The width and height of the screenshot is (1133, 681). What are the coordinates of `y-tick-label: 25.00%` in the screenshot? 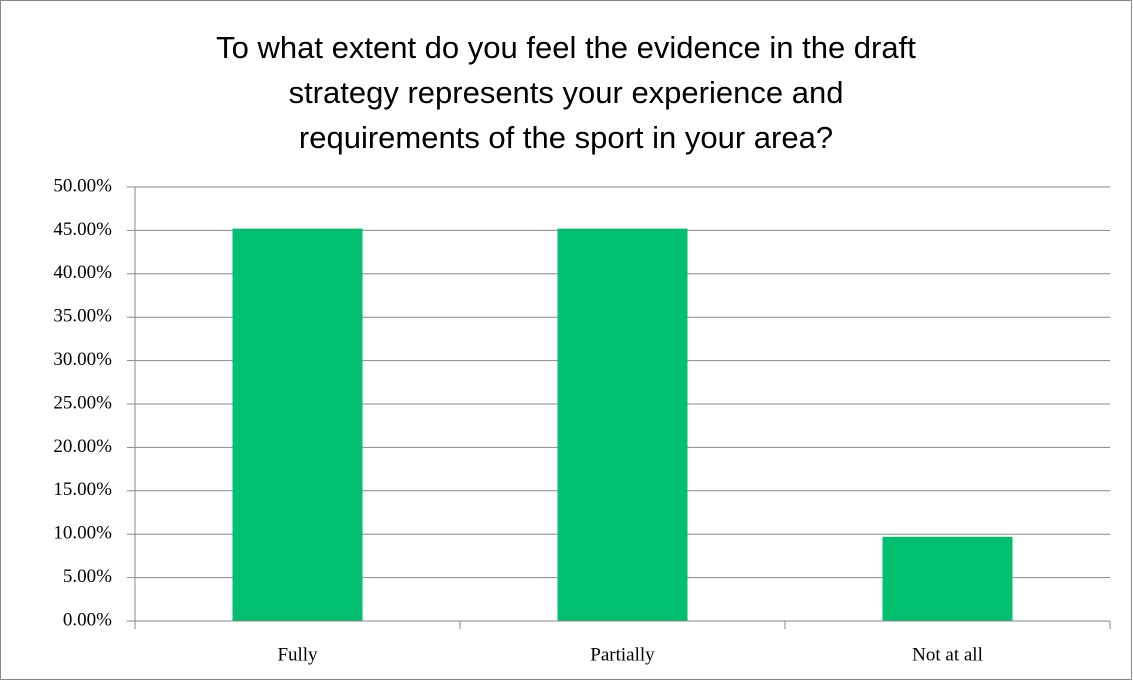 It's located at (82, 402).